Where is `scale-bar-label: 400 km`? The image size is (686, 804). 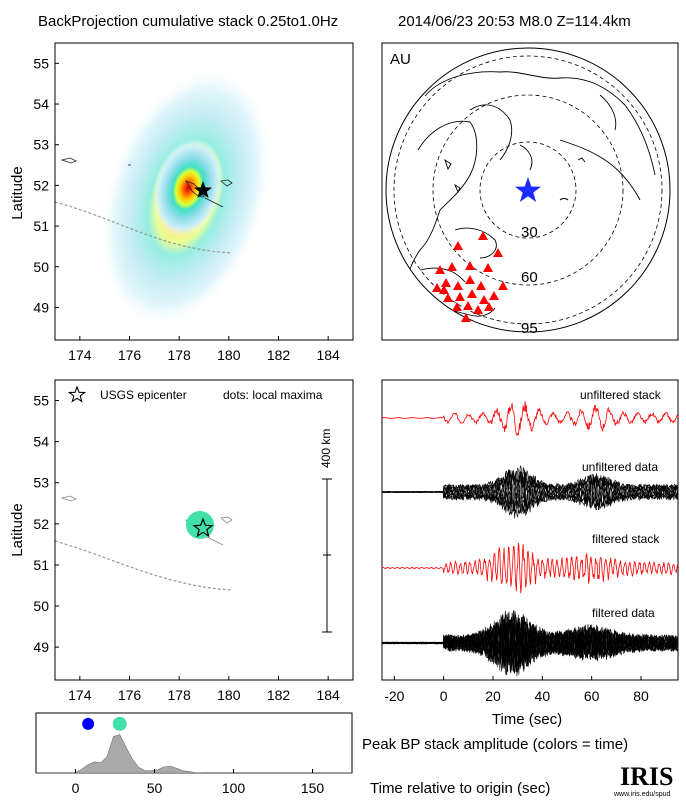
scale-bar-label: 400 km is located at coordinates (326, 448).